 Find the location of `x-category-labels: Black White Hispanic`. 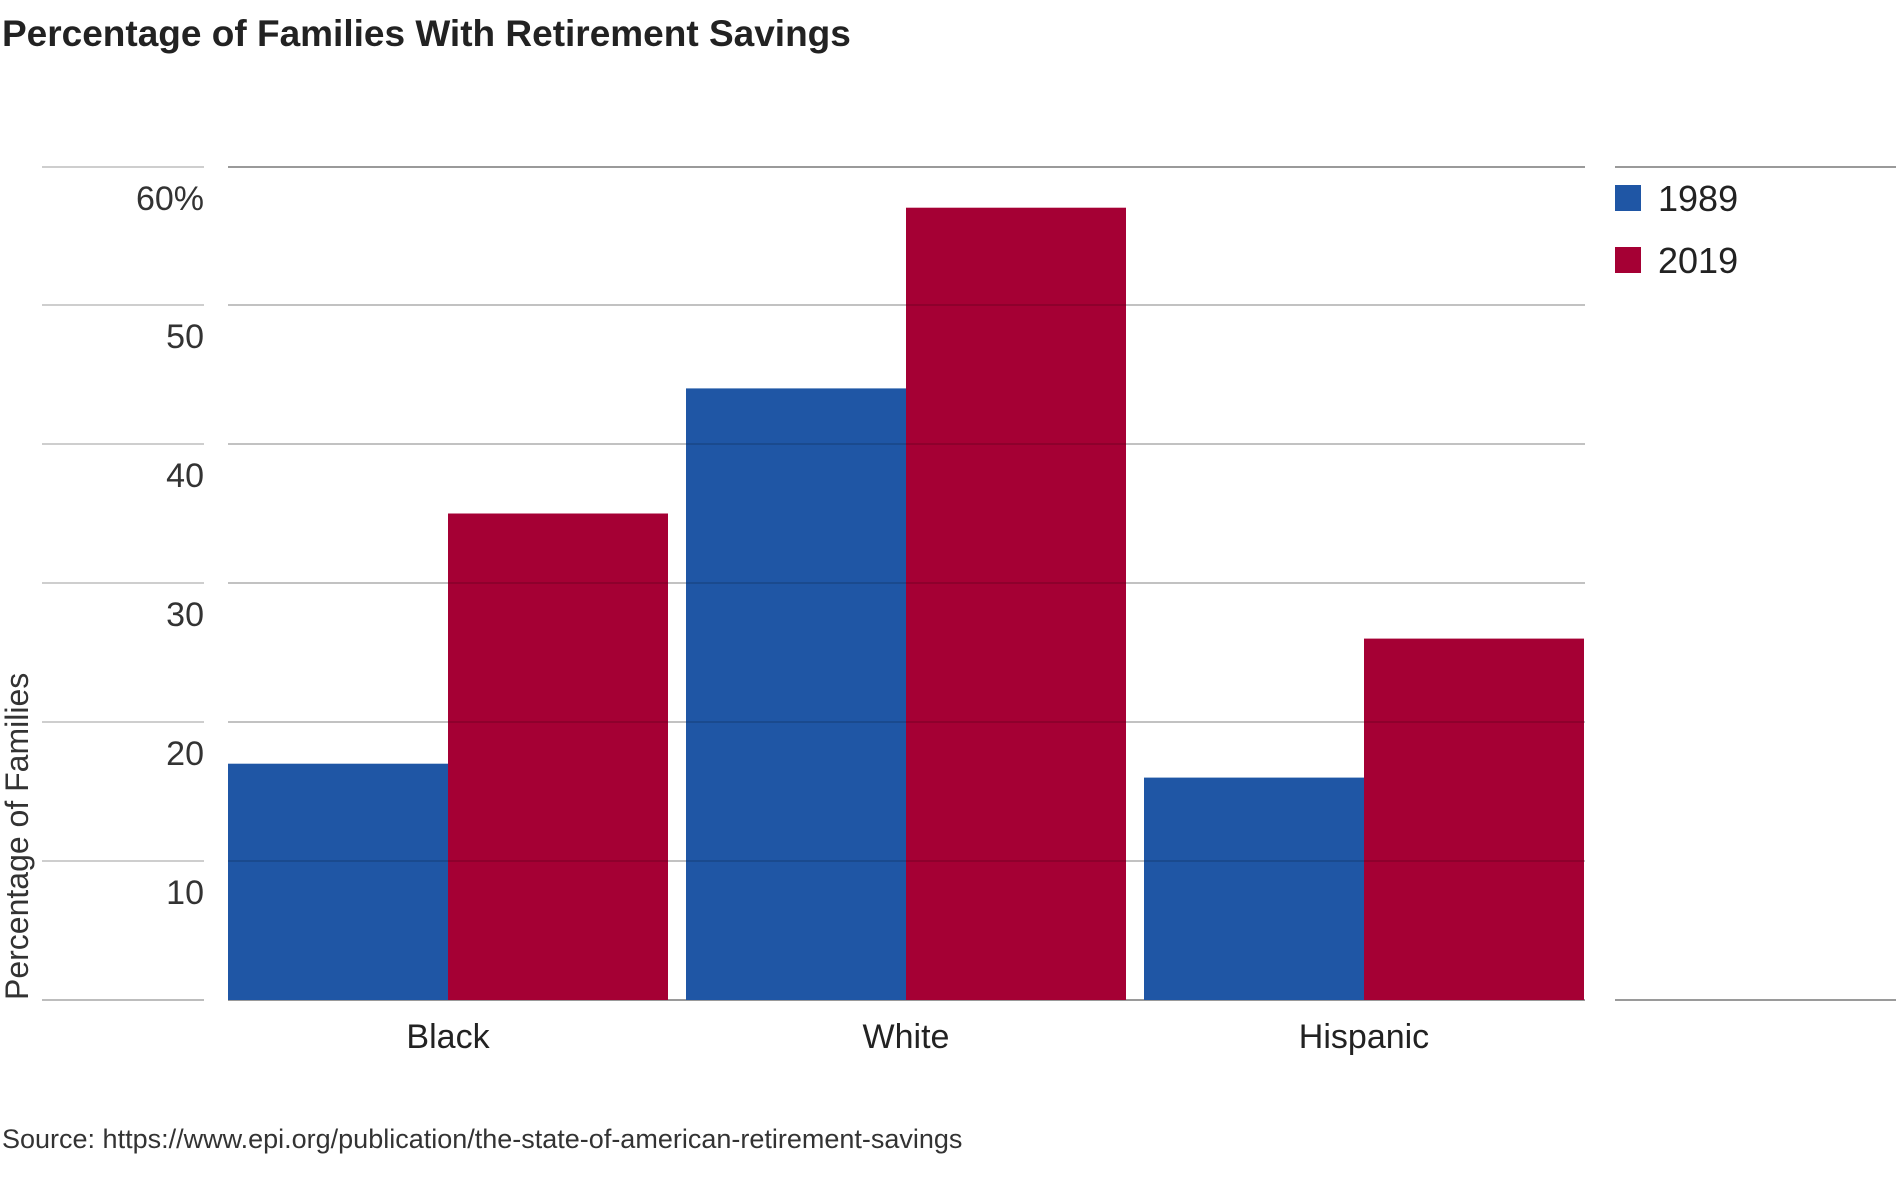

x-category-labels: Black White Hispanic is located at coordinates (917, 1037).